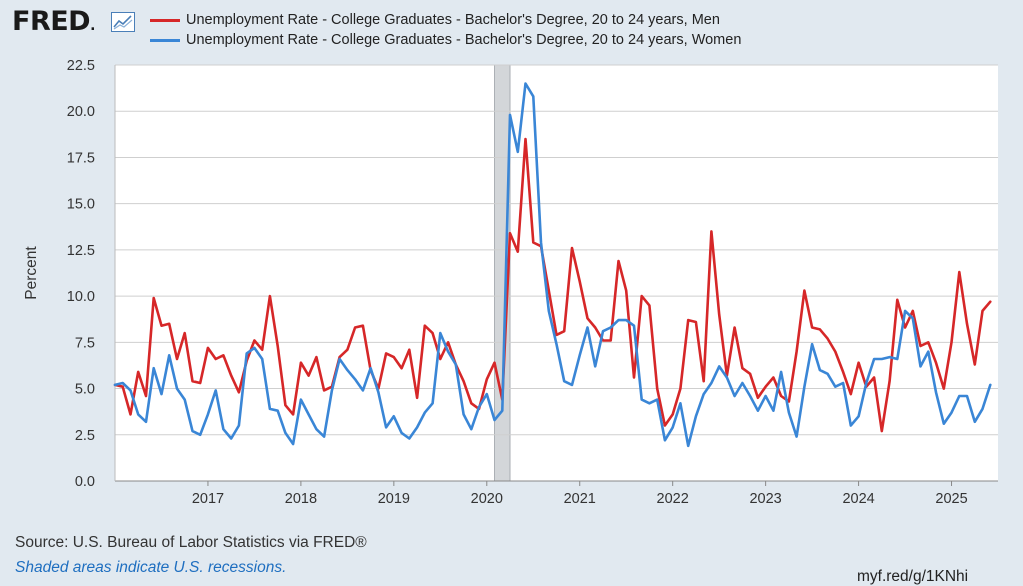  I want to click on fred-logo: FRED., so click(53, 21).